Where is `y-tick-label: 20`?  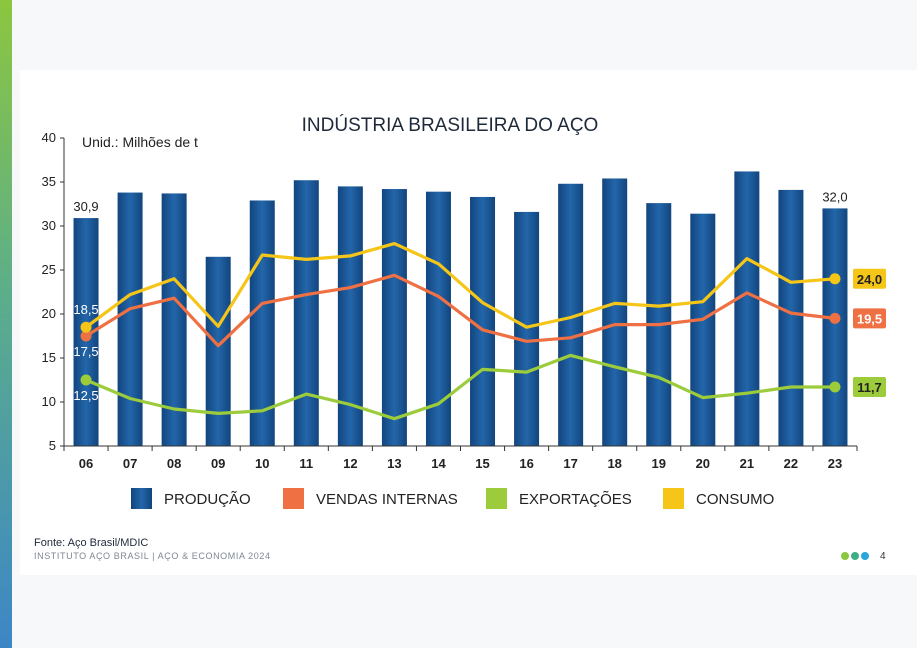 y-tick-label: 20 is located at coordinates (49, 313).